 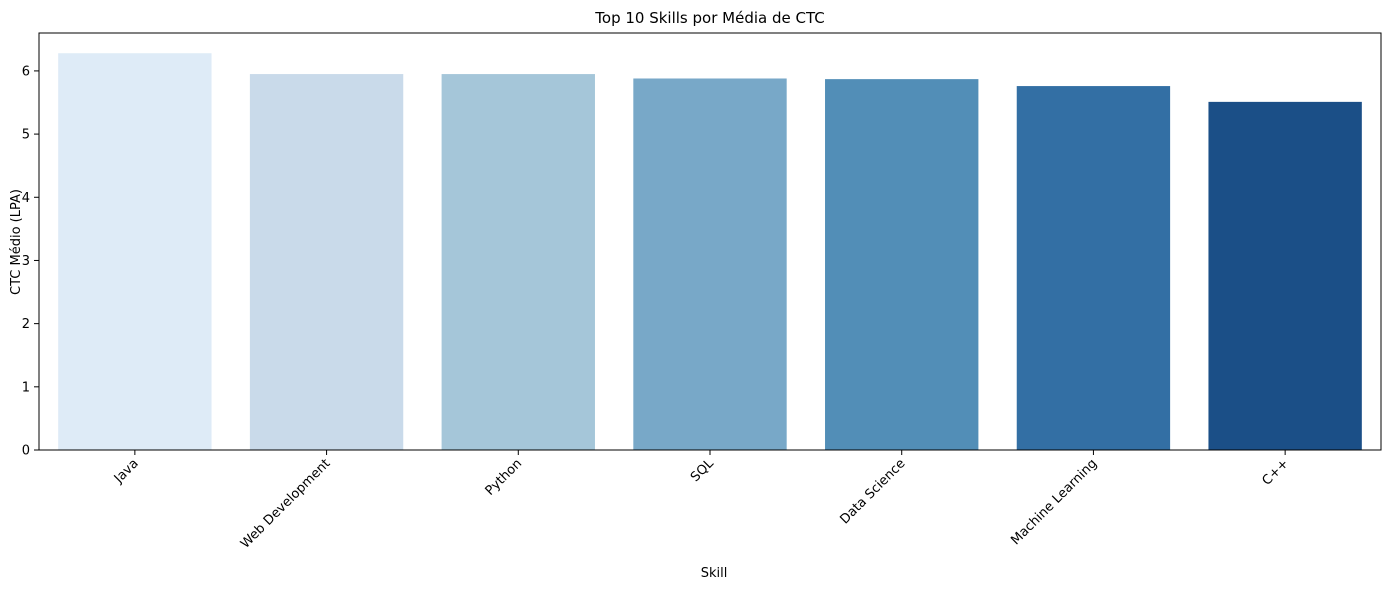 What do you see at coordinates (710, 264) in the screenshot?
I see `bar-sql` at bounding box center [710, 264].